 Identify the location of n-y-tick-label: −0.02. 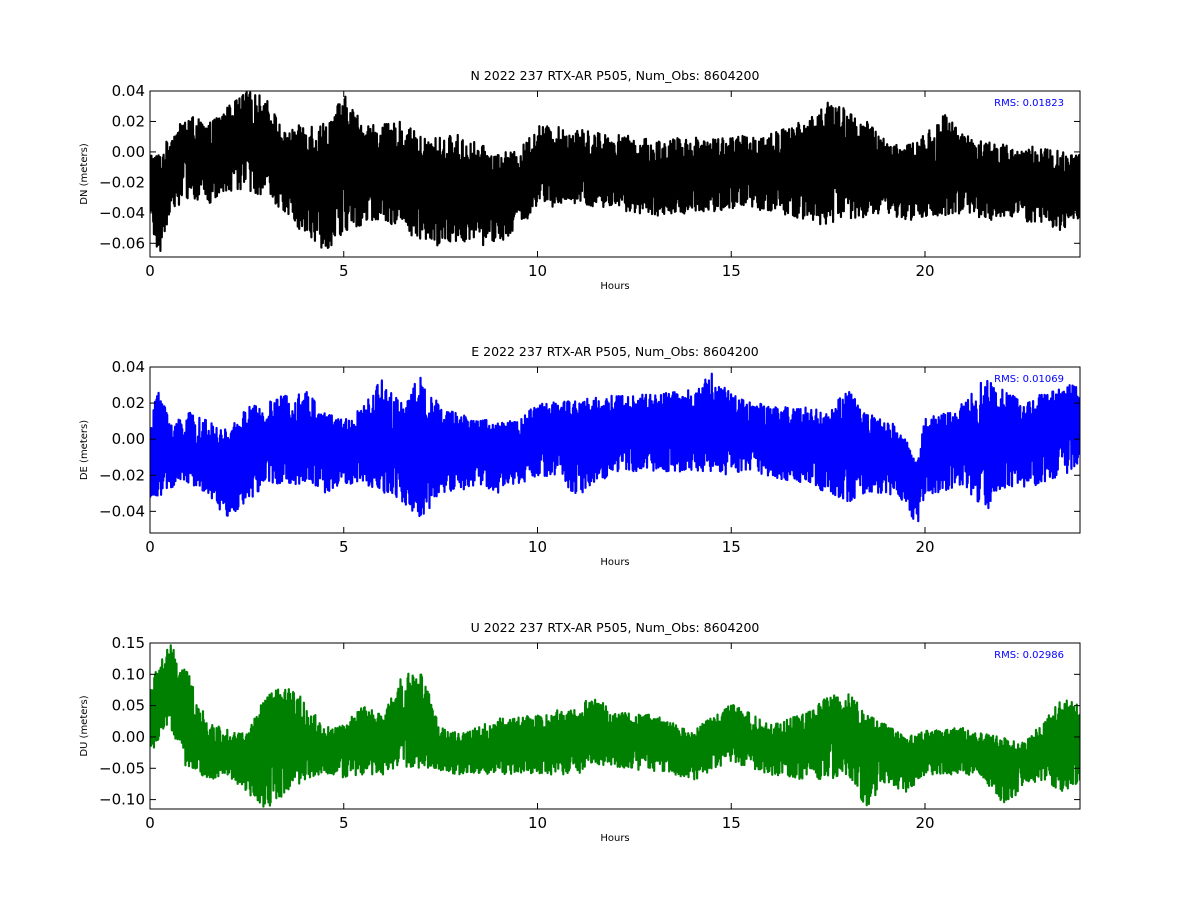
(122, 182).